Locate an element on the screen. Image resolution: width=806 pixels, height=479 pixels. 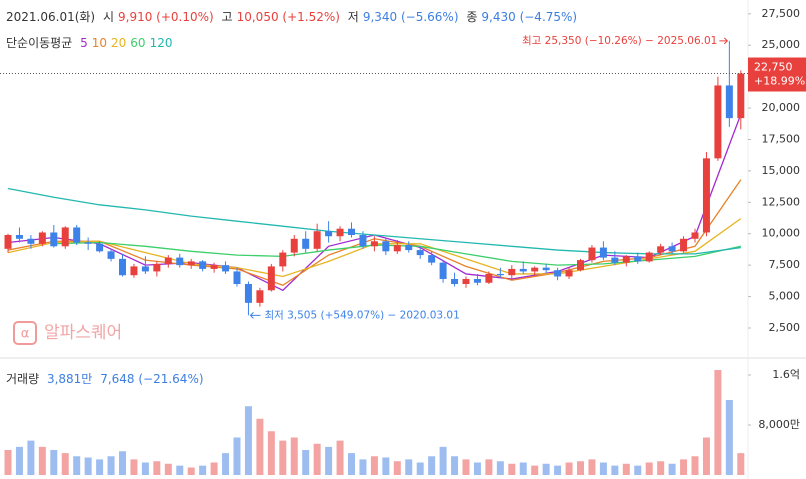
y-tick-label: 7,500 is located at coordinates (785, 264).